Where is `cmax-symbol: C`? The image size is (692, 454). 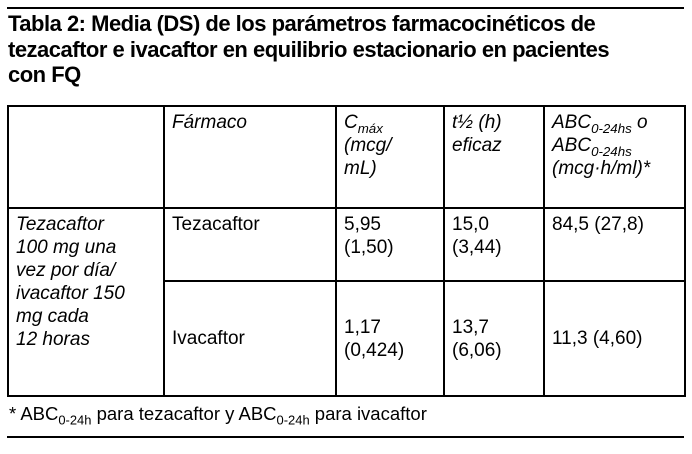 cmax-symbol: C is located at coordinates (351, 122).